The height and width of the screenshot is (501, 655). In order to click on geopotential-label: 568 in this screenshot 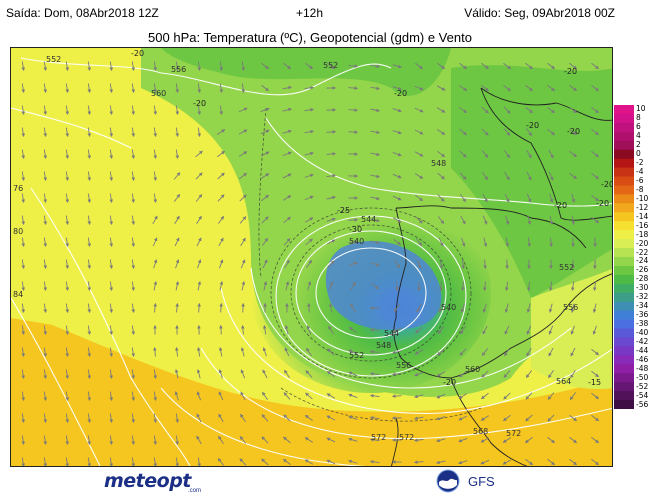, I will do `click(480, 431)`.